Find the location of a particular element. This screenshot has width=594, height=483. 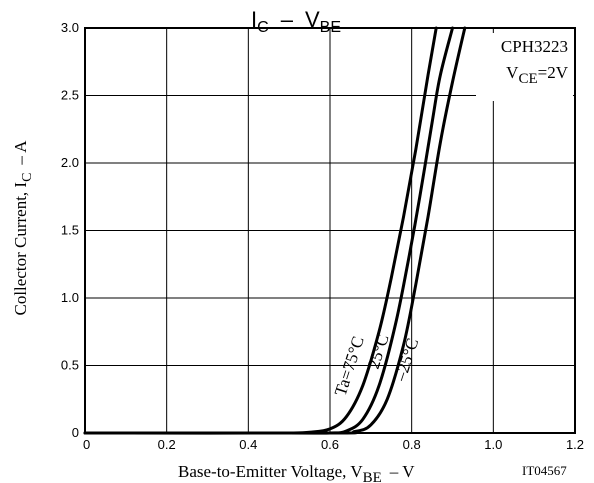

y-axis-ticks: 0 0.5 1.0 1.5 2.0 2.5 3.0 is located at coordinates (70, 230).